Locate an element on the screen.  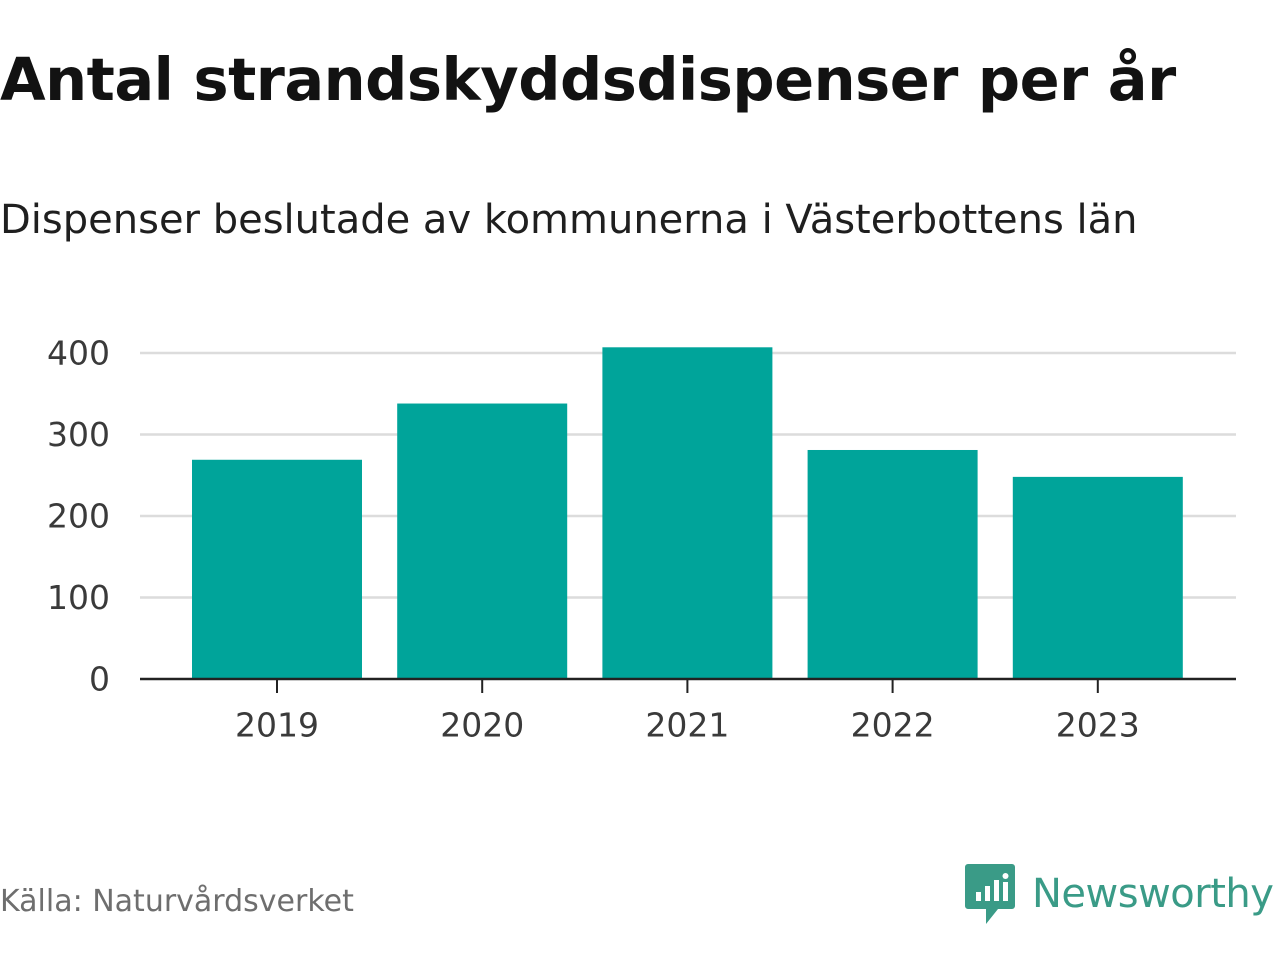
y-axis-ticks: 0 100 200 300 400 is located at coordinates (78, 516).